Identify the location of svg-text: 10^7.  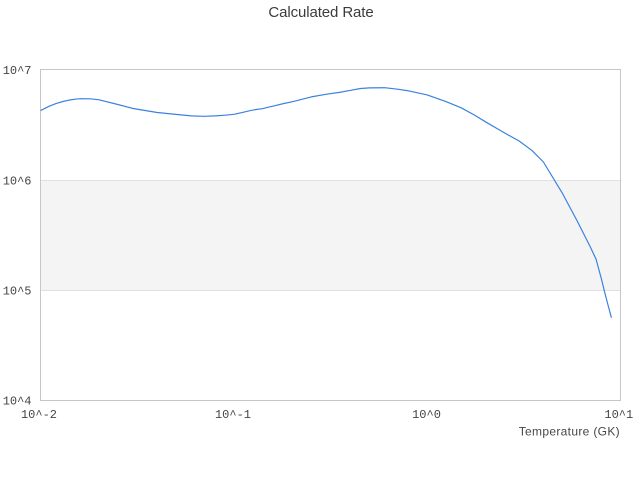
(17, 71).